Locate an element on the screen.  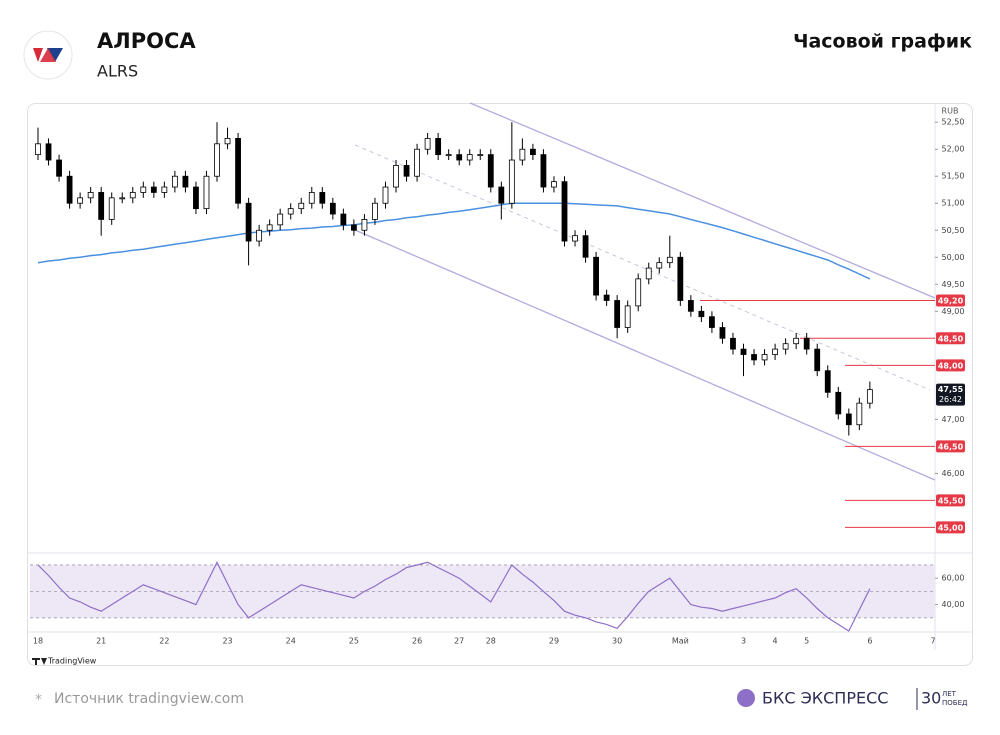
x-tick-label: Май is located at coordinates (680, 641).